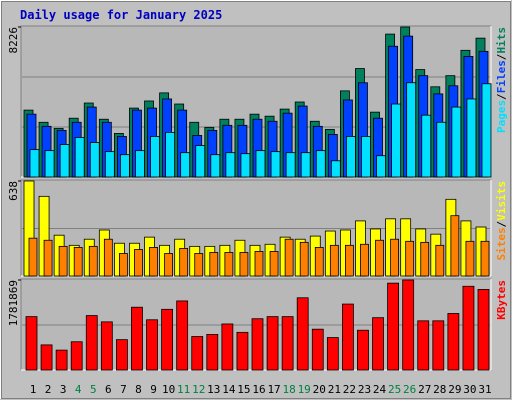  What do you see at coordinates (501, 300) in the screenshot?
I see `legend: KBytes` at bounding box center [501, 300].